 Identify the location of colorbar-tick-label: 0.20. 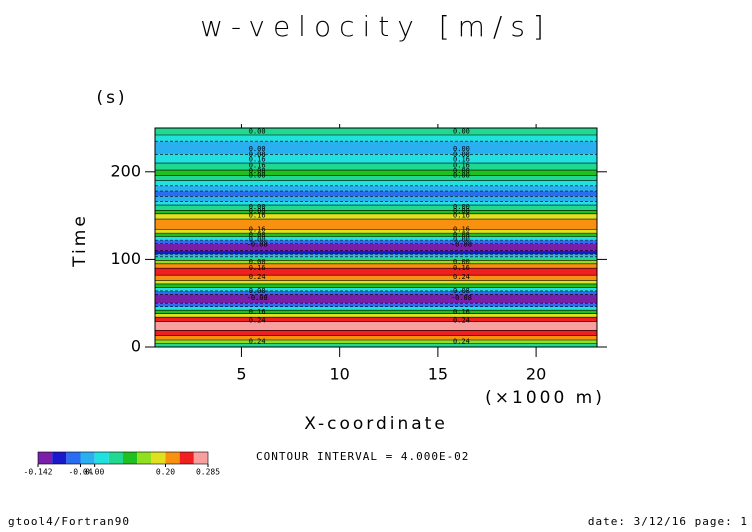
(165, 472).